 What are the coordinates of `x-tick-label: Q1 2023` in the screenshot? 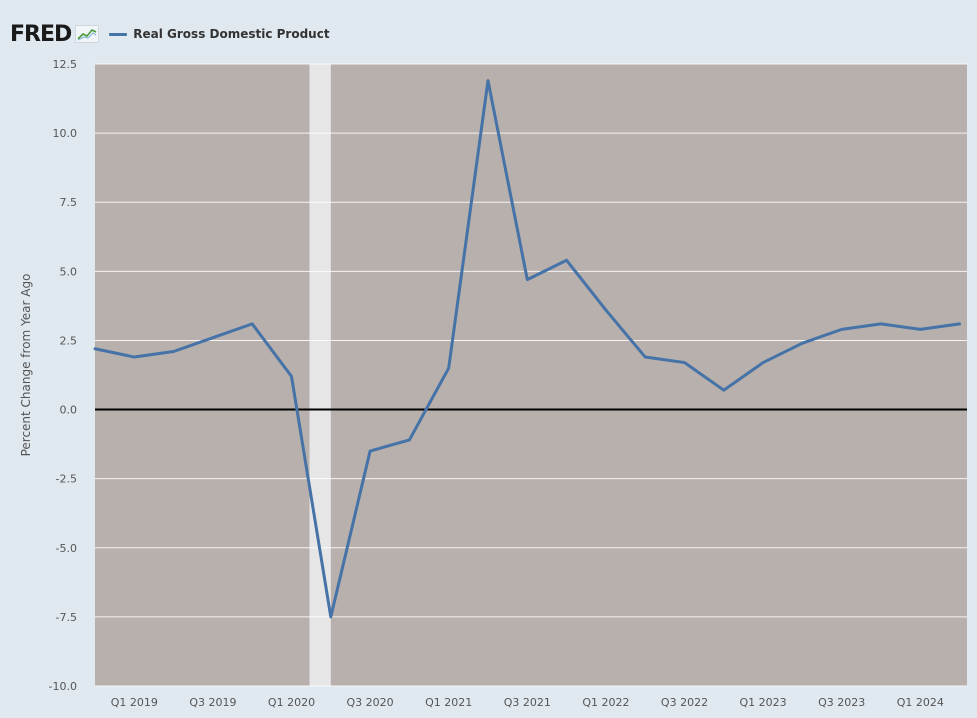 It's located at (763, 702).